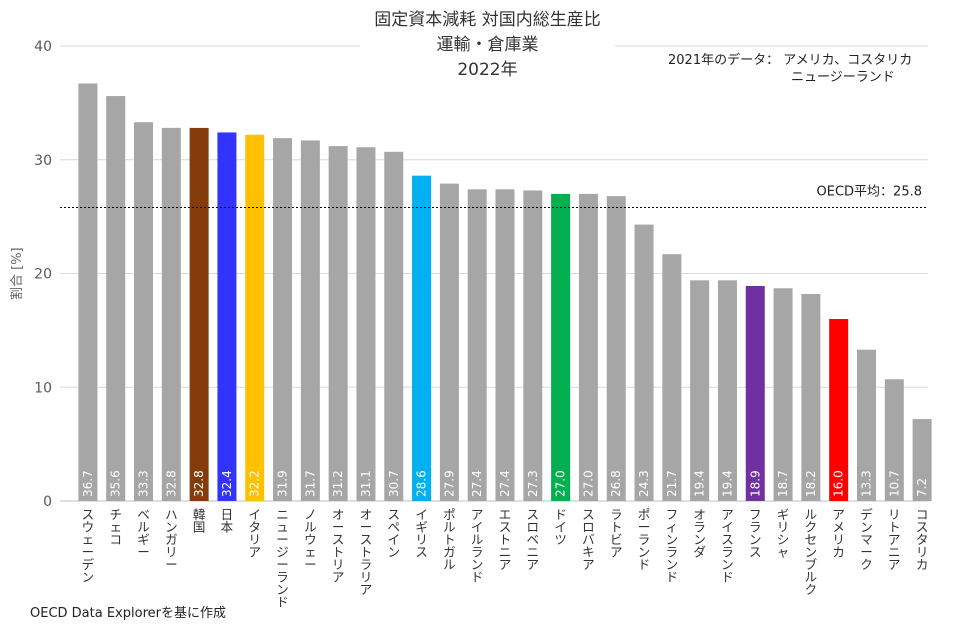 Image resolution: width=975 pixels, height=636 pixels. I want to click on data-label: 31.9, so click(283, 483).